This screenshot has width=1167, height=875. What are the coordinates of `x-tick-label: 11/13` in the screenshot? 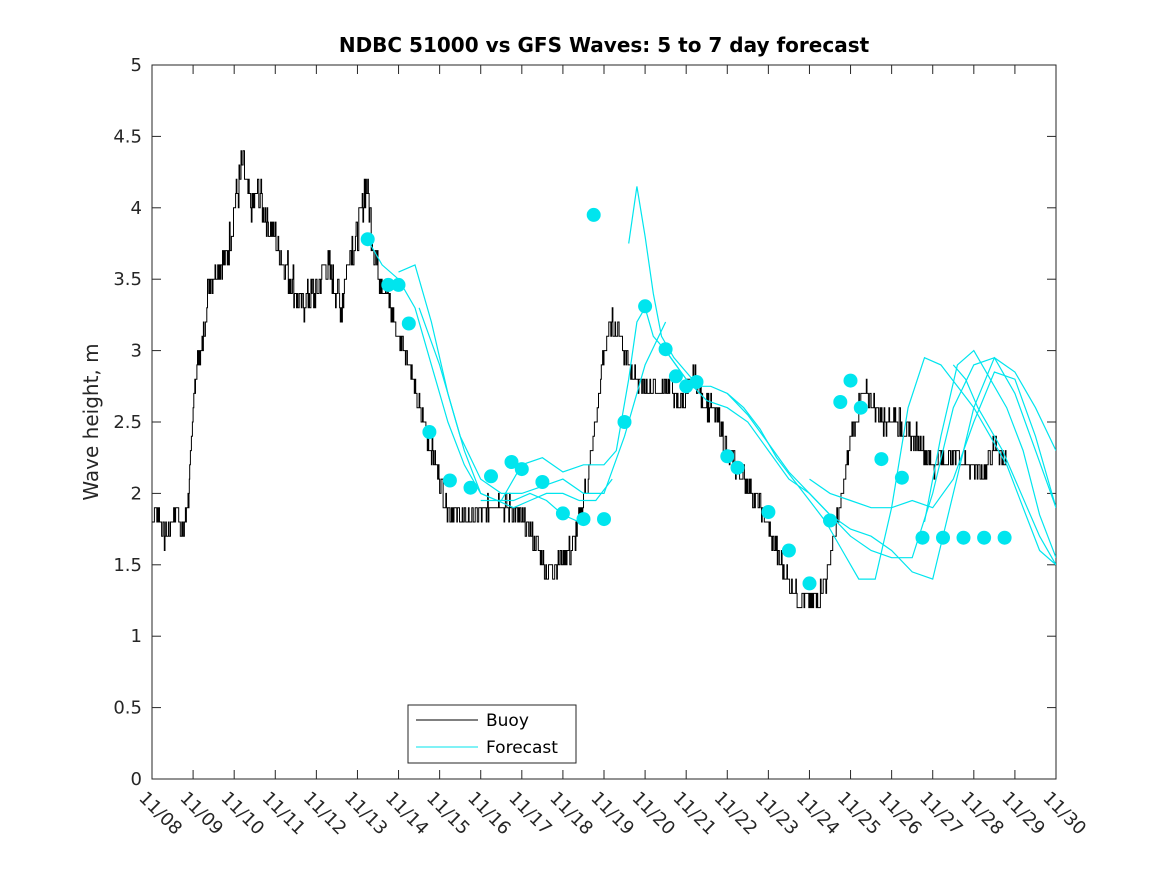 It's located at (366, 814).